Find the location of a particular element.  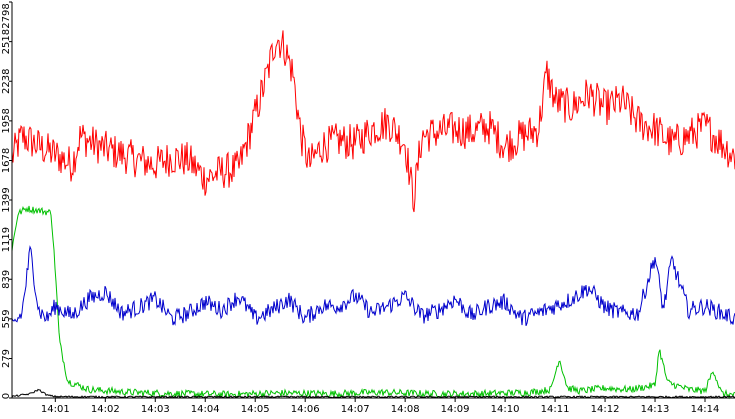

y-tick-label: 2518 is located at coordinates (6, 41).